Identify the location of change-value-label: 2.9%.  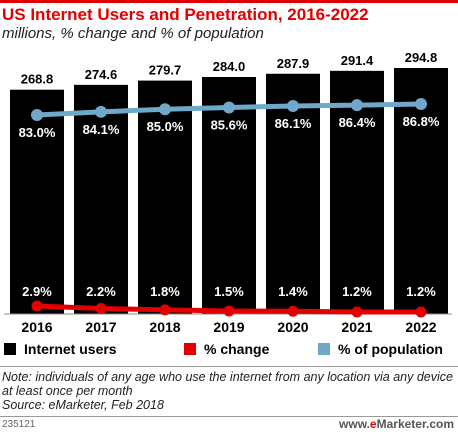
(37, 291).